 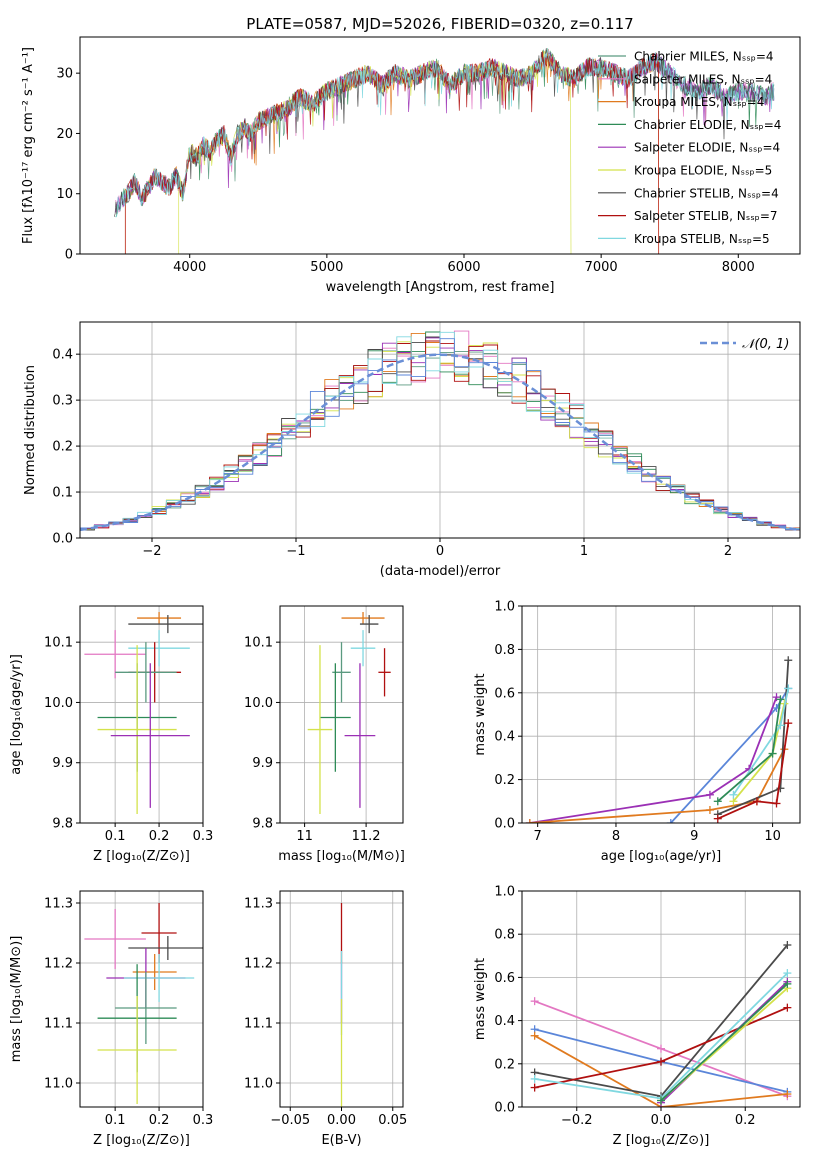 What do you see at coordinates (189, 267) in the screenshot?
I see `x-tick-label: 4000` at bounding box center [189, 267].